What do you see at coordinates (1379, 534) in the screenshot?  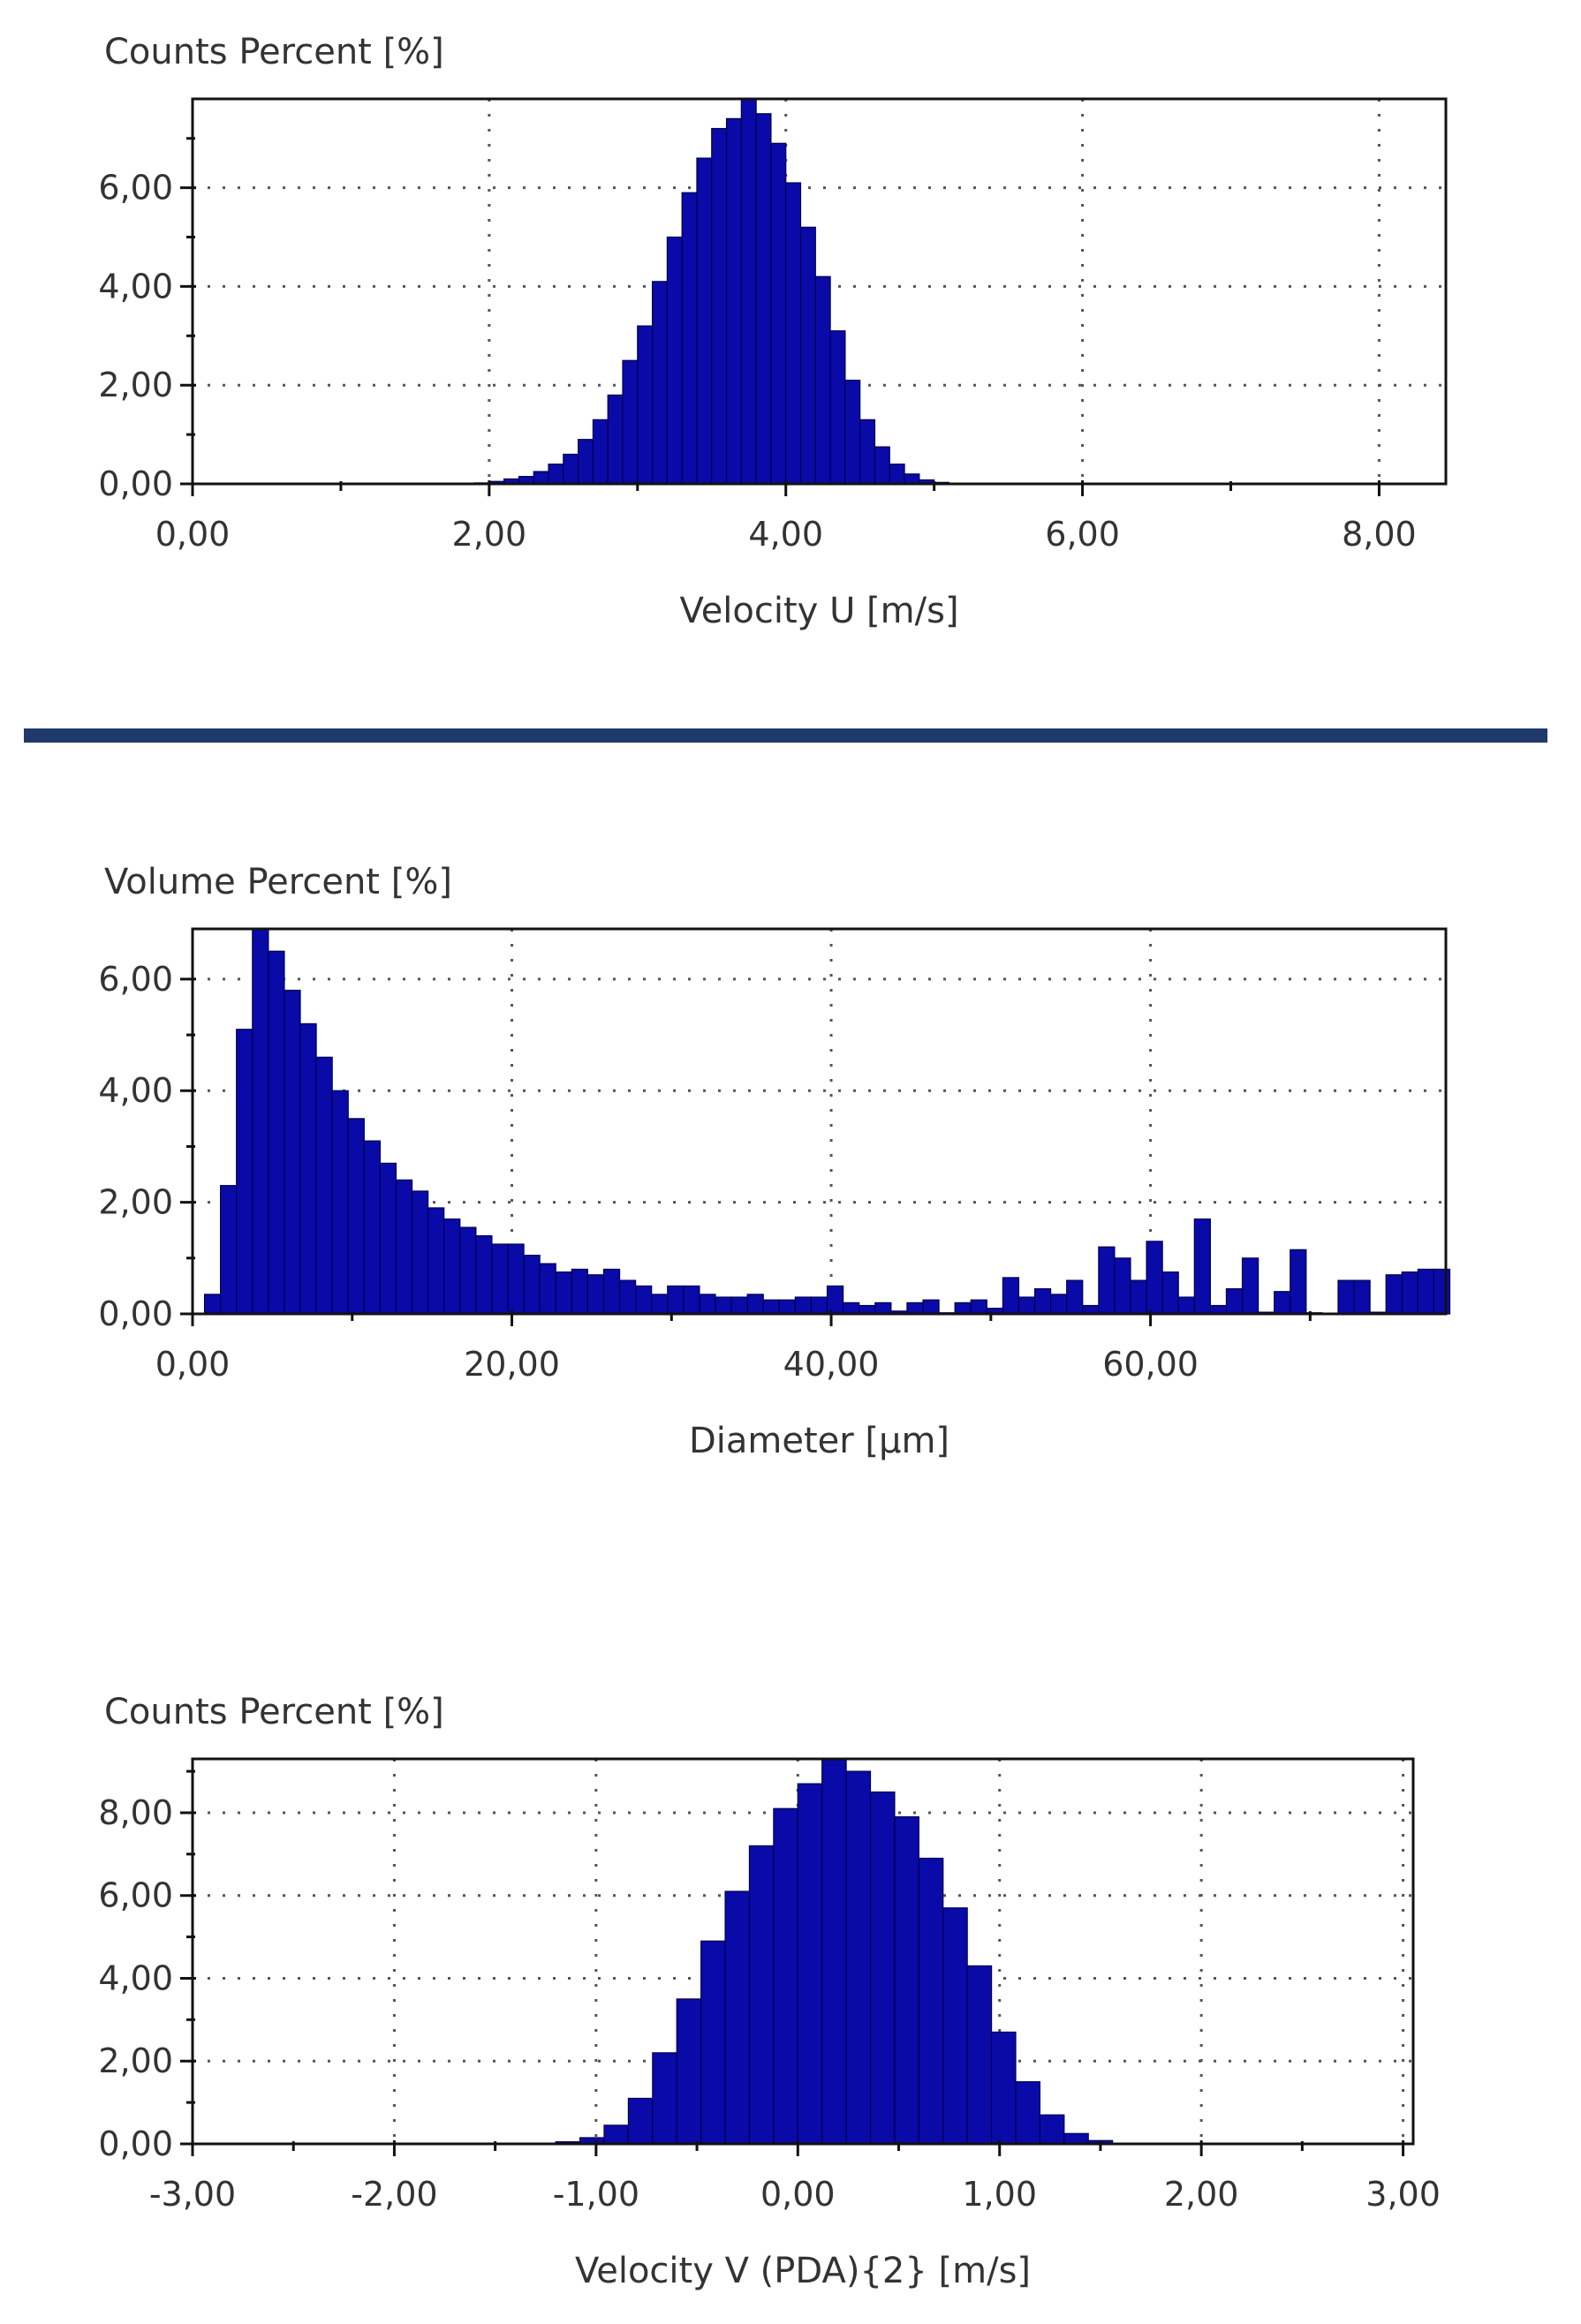 I see `x-tick-label: 8,00` at bounding box center [1379, 534].